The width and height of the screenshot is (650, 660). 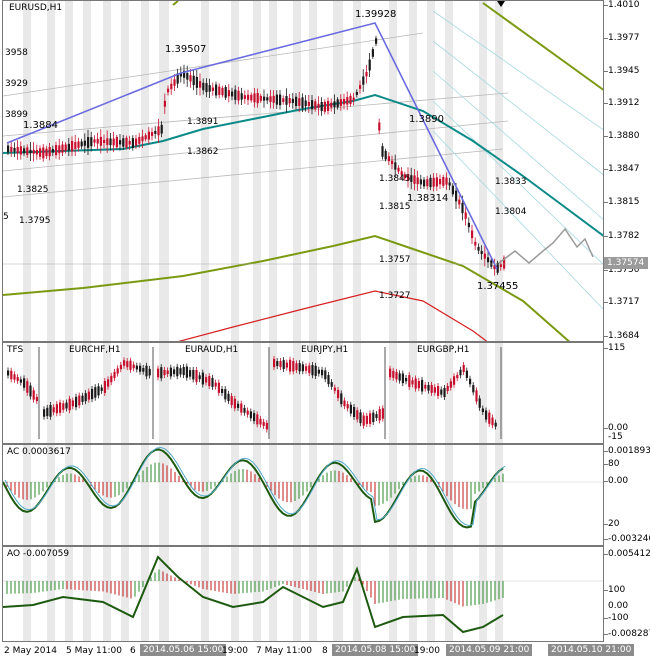 I want to click on projection-line, so click(x=546, y=245).